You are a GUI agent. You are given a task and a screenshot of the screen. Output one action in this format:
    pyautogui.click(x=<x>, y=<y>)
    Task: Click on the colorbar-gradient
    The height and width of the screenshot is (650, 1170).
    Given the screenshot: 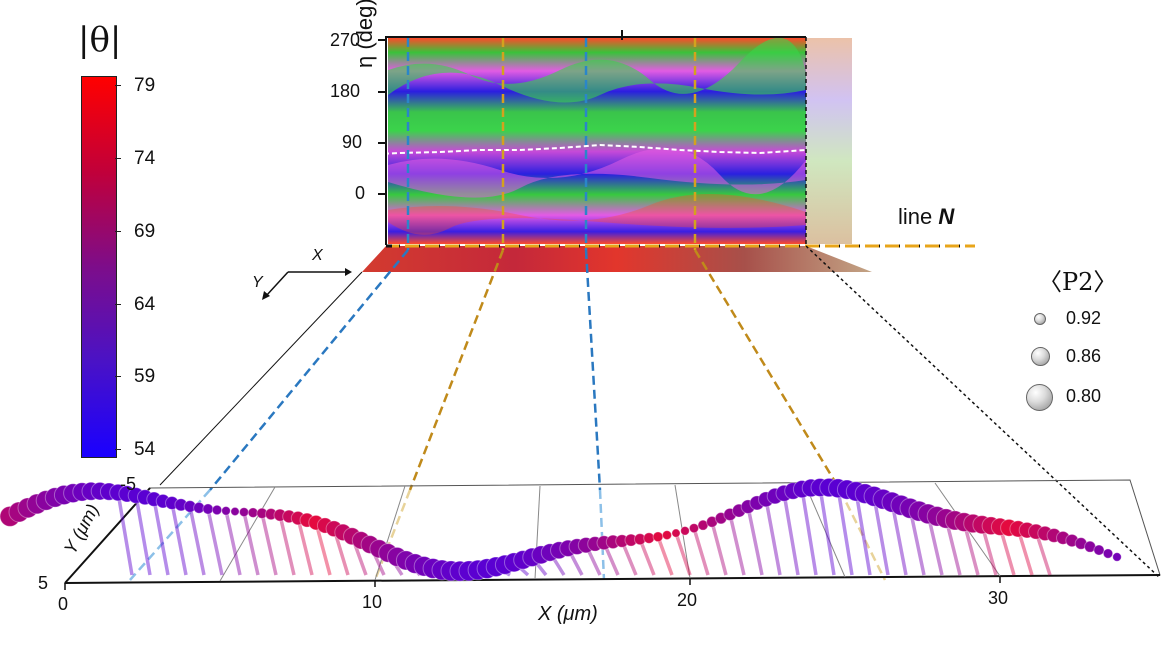 What is the action you would take?
    pyautogui.click(x=99, y=267)
    